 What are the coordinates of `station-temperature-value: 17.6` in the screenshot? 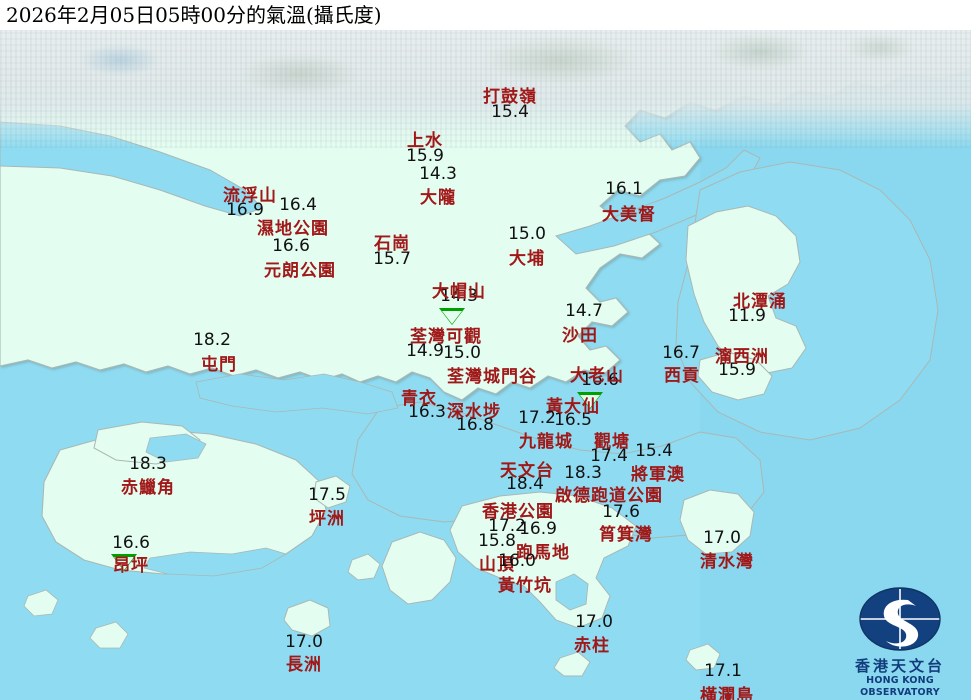 It's located at (621, 512).